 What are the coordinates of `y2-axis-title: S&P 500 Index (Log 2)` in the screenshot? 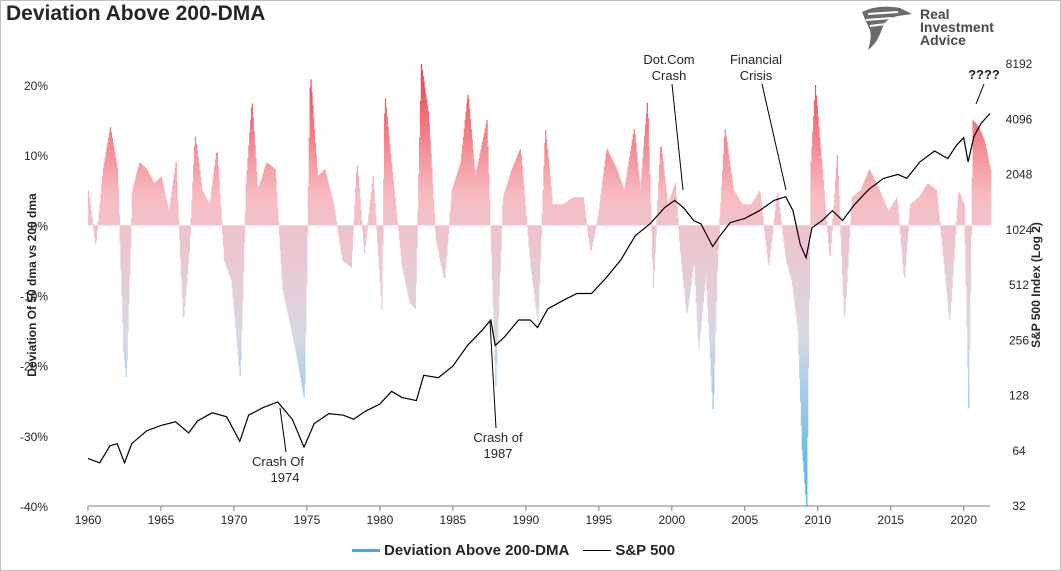 It's located at (1036, 285).